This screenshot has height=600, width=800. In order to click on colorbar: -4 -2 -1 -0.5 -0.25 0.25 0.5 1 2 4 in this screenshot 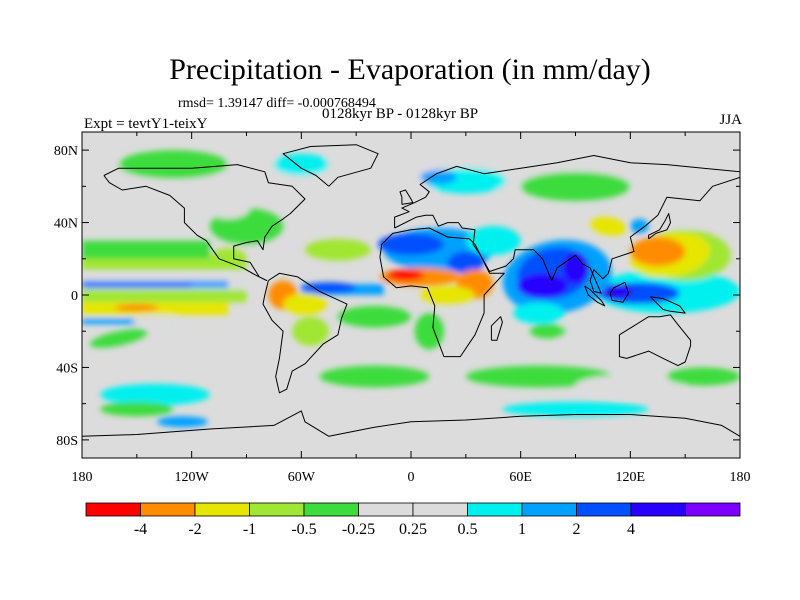, I will do `click(413, 520)`.